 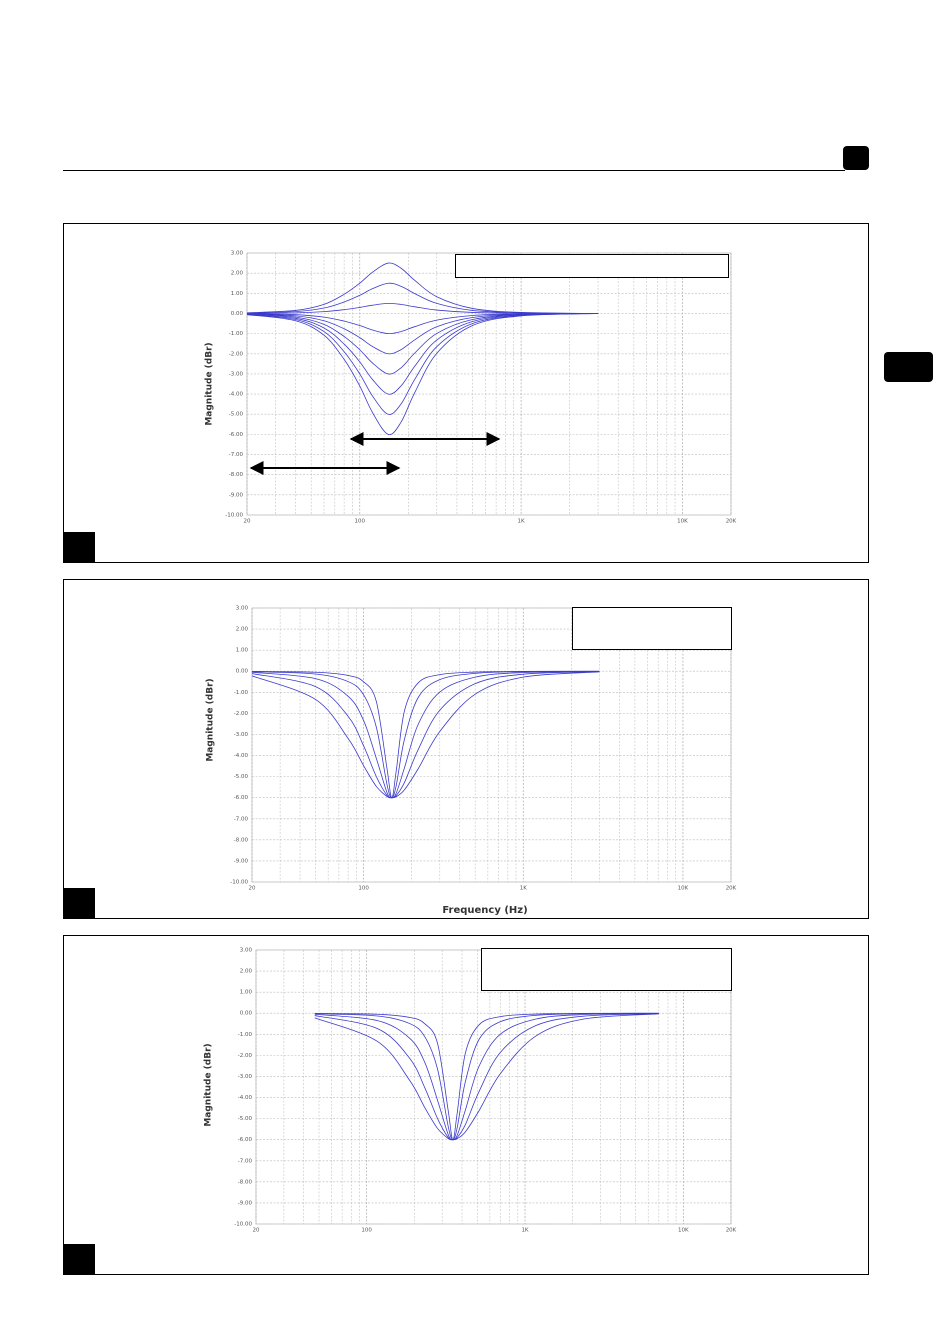 What do you see at coordinates (908, 367) in the screenshot?
I see `side-tab` at bounding box center [908, 367].